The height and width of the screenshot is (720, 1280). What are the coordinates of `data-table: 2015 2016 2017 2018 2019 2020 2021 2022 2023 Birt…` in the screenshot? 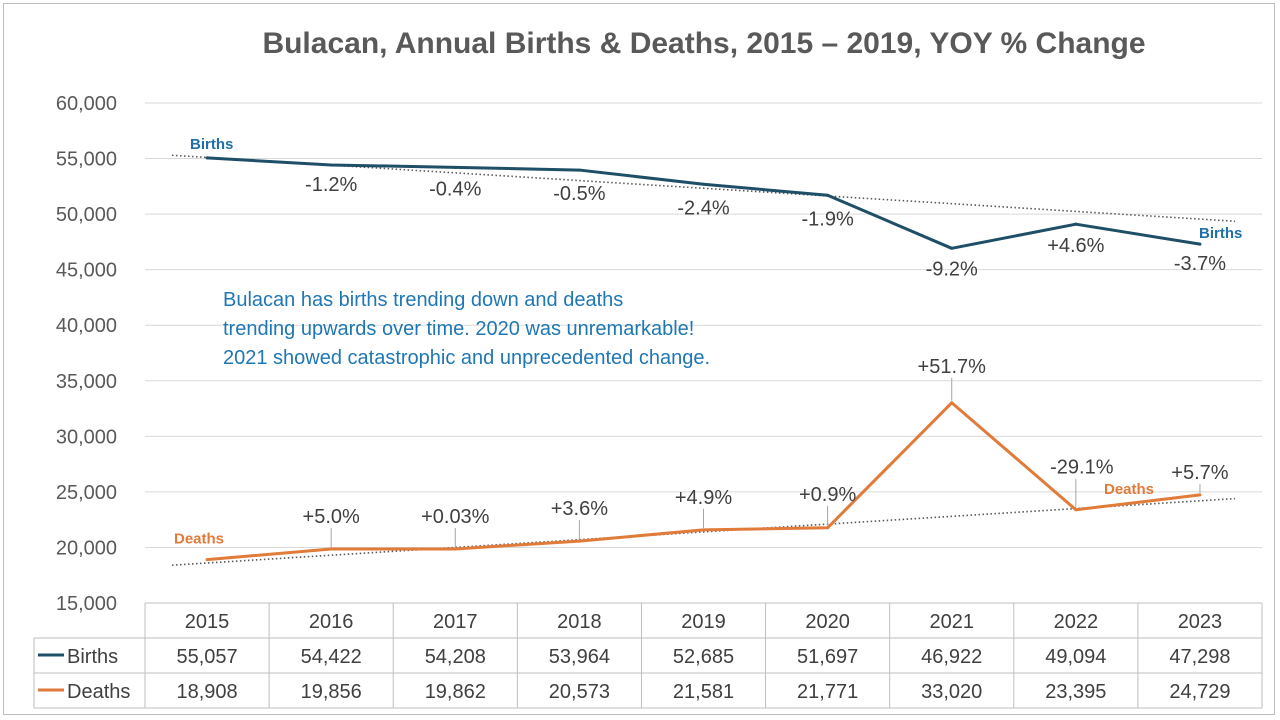 It's located at (648, 655).